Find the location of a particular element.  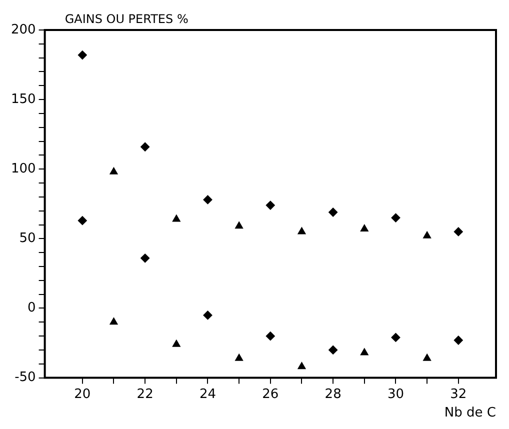

x-axis-title: Nb de C is located at coordinates (470, 413).